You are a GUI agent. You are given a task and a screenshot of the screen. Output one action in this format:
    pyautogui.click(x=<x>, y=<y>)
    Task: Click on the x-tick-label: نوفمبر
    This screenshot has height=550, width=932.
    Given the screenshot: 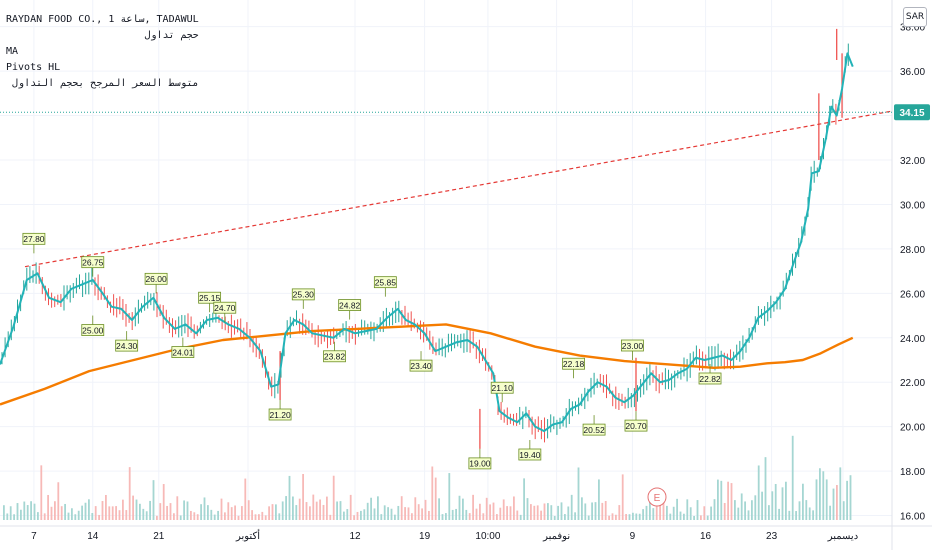 What is the action you would take?
    pyautogui.click(x=556, y=536)
    